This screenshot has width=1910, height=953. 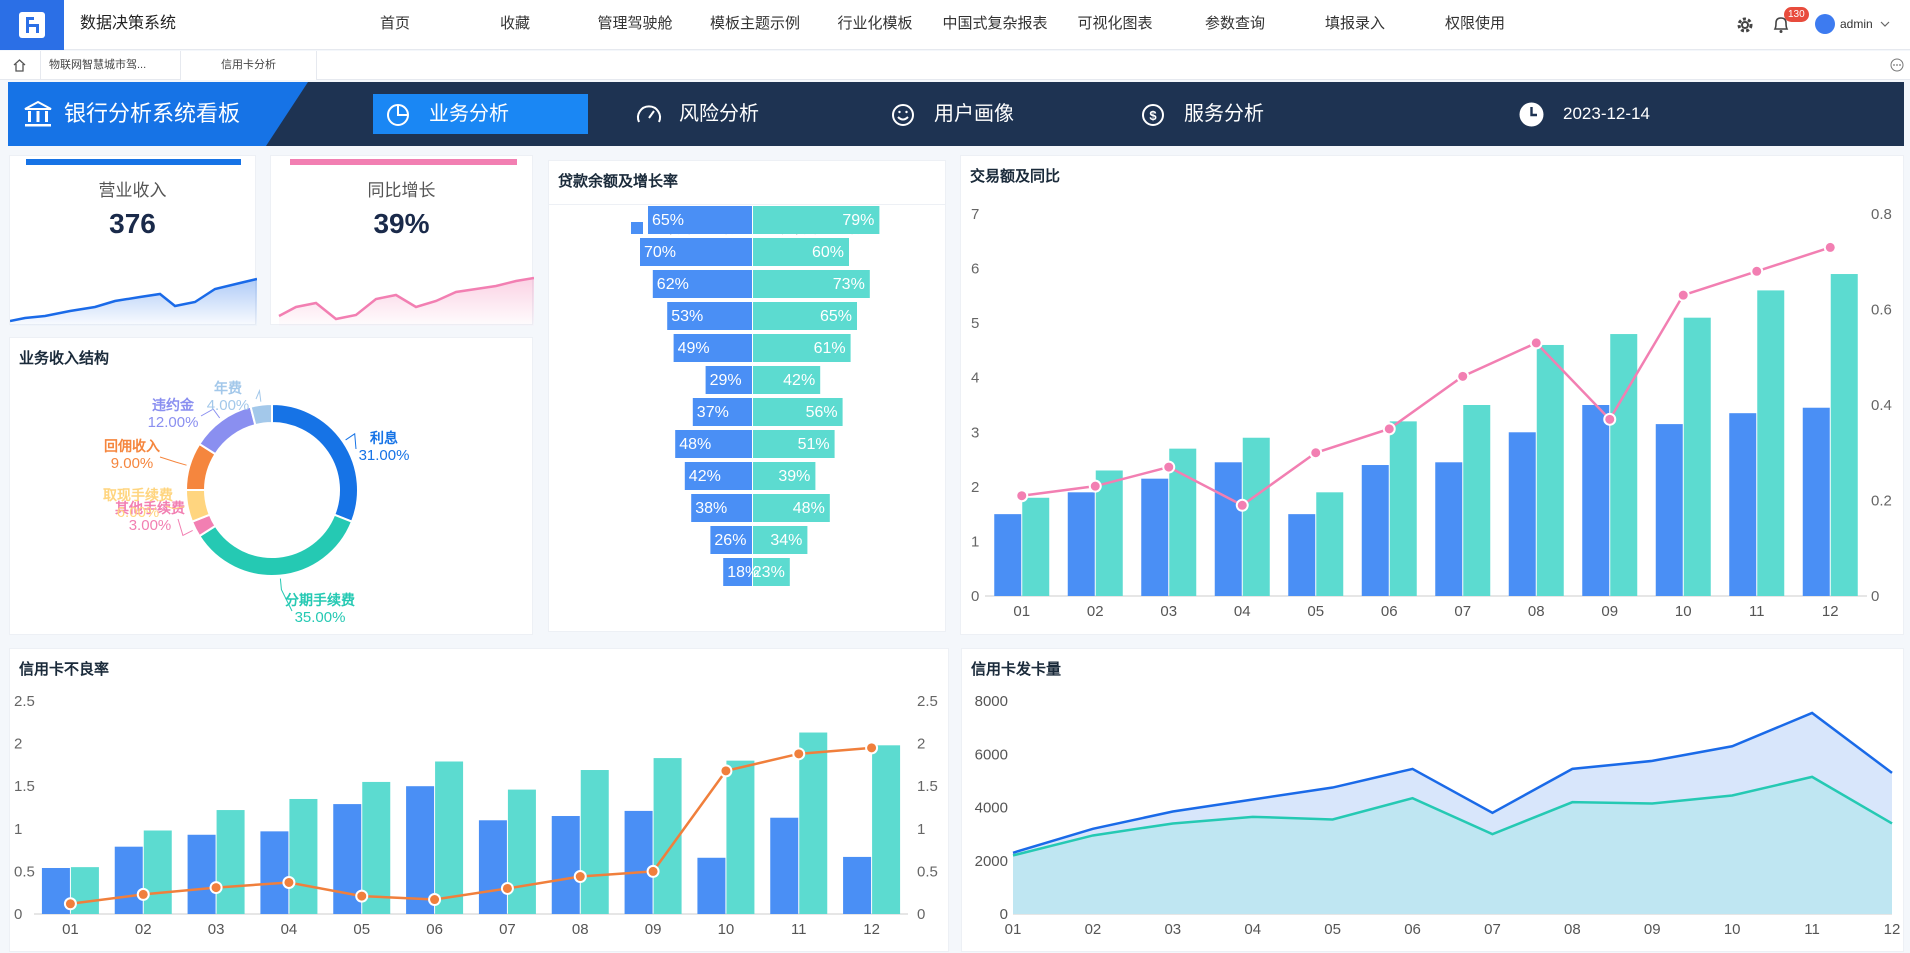 I want to click on y2-tick-label: 0, so click(x=921, y=914).